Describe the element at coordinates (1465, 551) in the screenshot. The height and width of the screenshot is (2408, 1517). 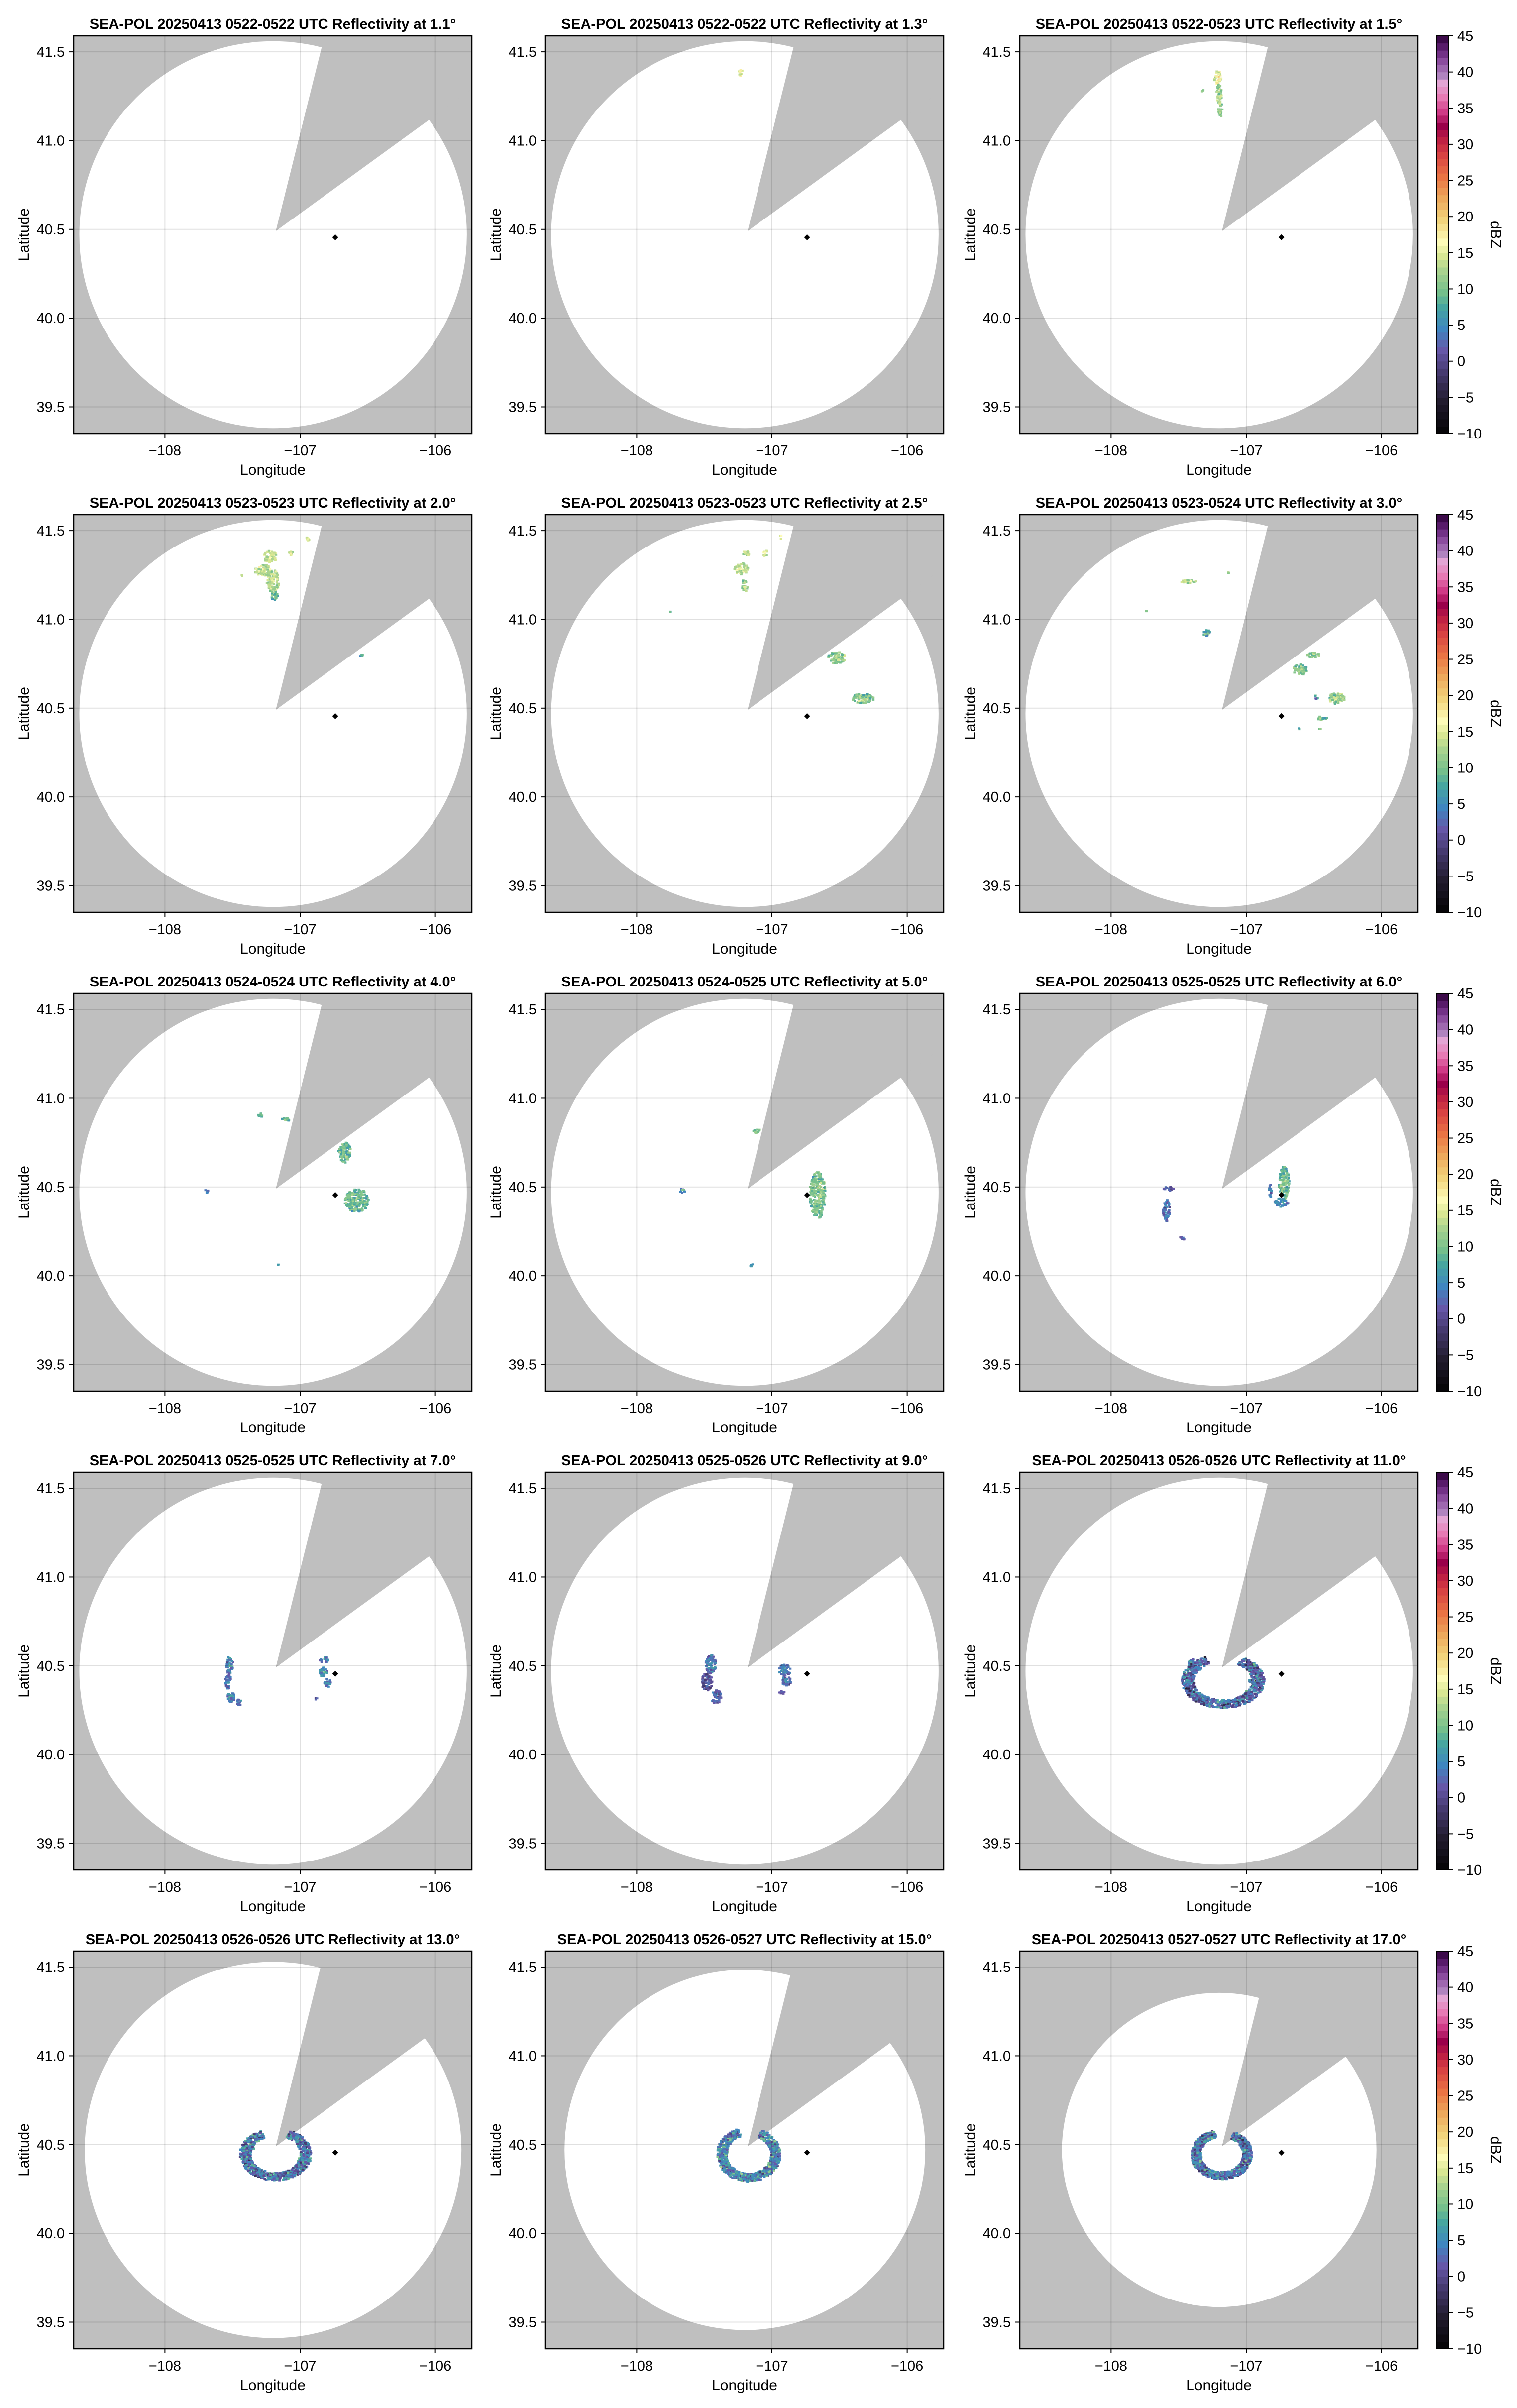
I see `colorbar-tick-label: 40` at that location.